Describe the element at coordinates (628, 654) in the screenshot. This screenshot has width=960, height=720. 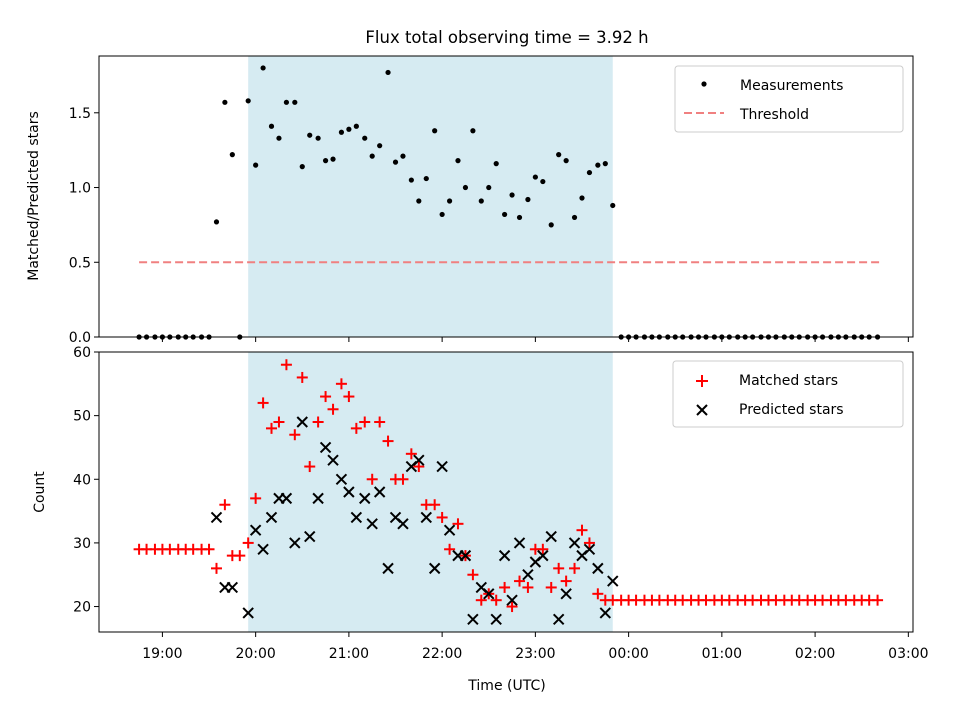
I see `x-tick-label: 00:00` at that location.